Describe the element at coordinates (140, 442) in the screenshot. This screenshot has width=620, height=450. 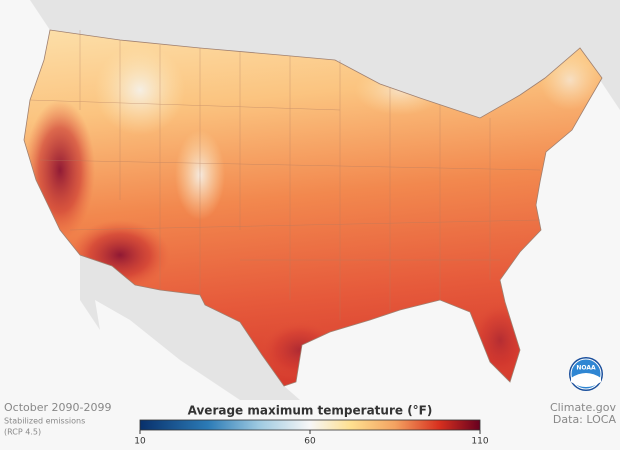
I see `colorbar-tick-label: 10` at that location.